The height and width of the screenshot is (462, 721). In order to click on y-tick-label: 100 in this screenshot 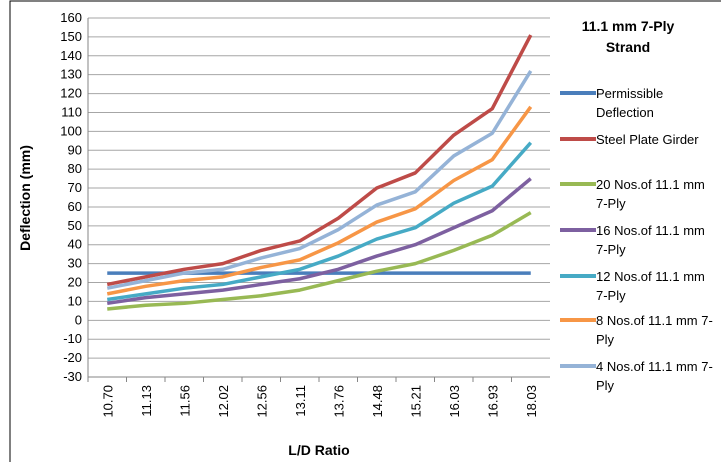, I will do `click(71, 130)`.